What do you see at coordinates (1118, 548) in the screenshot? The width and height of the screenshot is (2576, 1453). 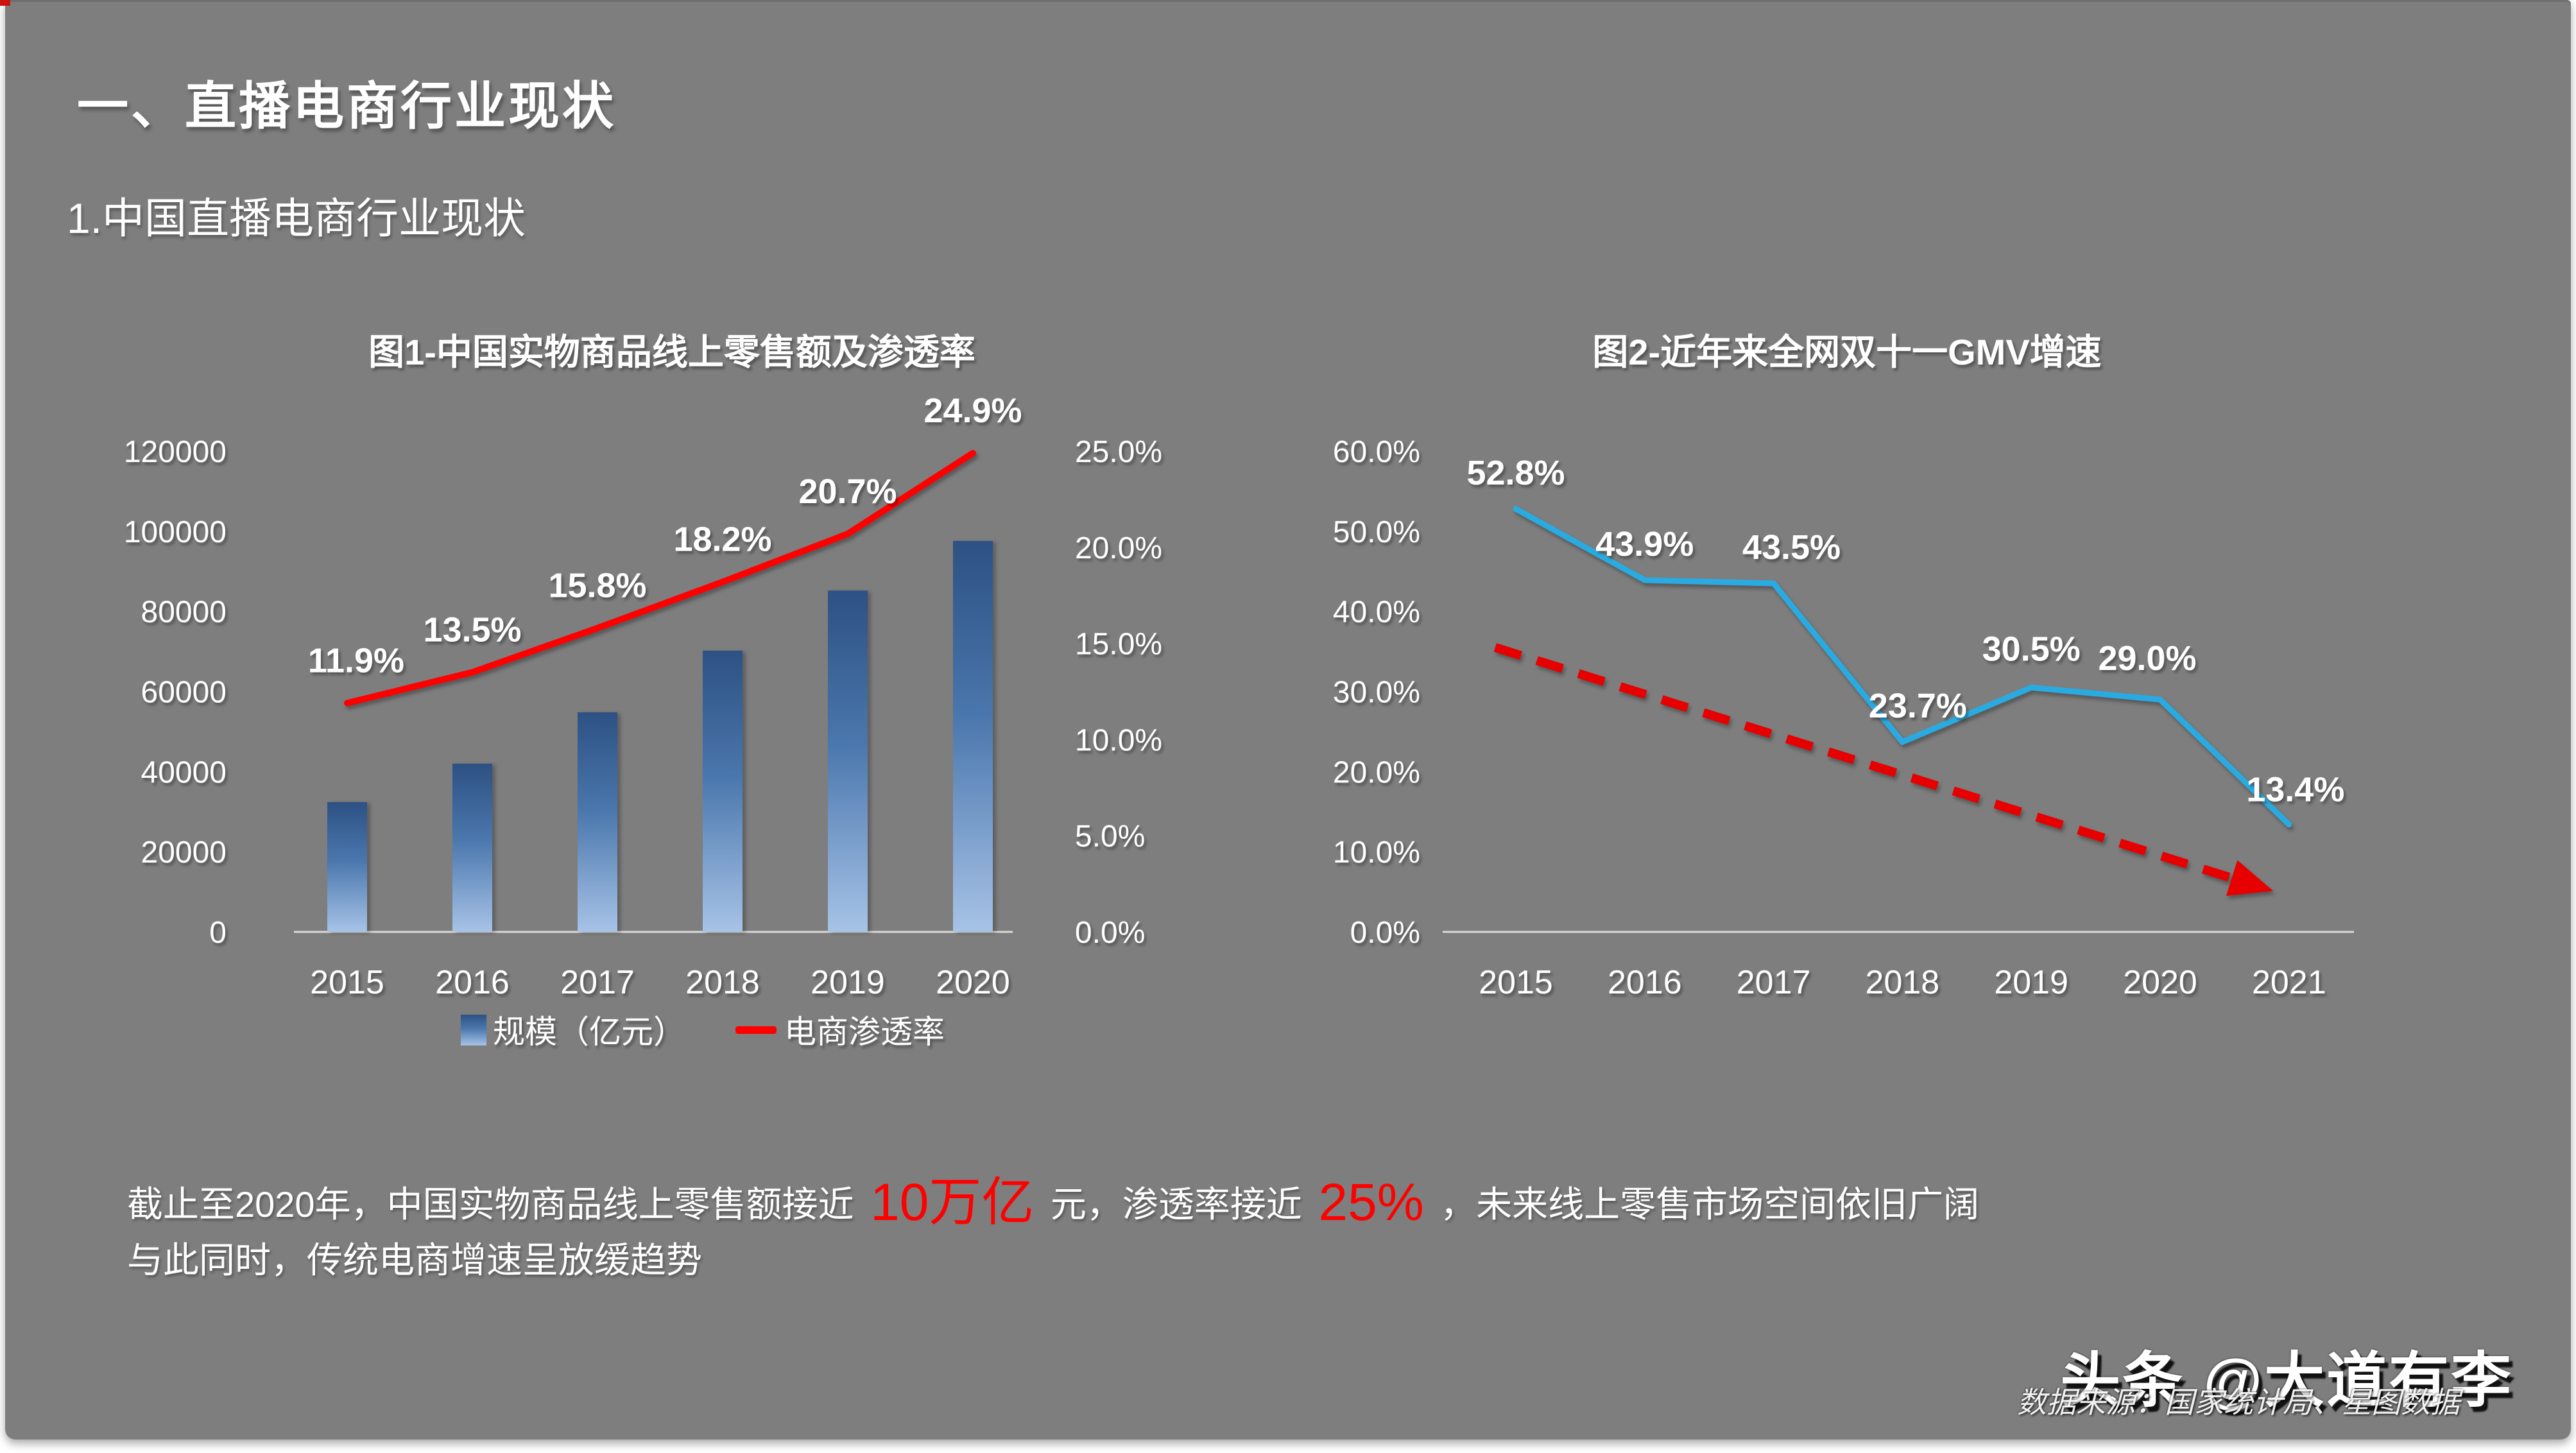 I see `chart1-right-axis-tick-20.0%: 20.0%` at bounding box center [1118, 548].